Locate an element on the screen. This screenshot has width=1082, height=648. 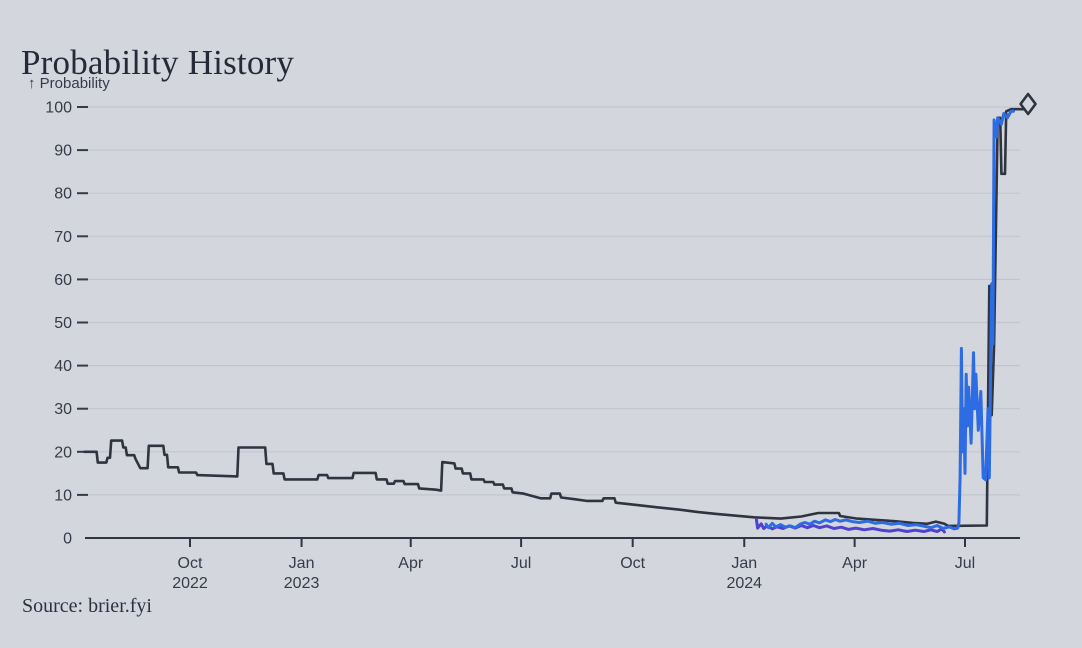
y-tick-label: 30 is located at coordinates (63, 409).